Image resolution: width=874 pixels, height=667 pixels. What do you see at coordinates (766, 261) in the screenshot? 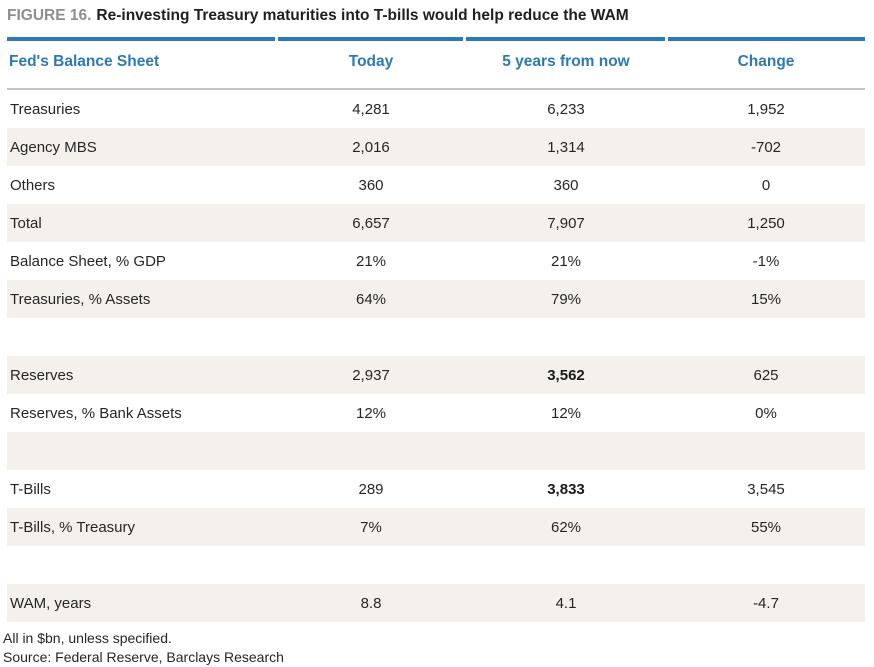
I see `cell-change: -1%` at bounding box center [766, 261].